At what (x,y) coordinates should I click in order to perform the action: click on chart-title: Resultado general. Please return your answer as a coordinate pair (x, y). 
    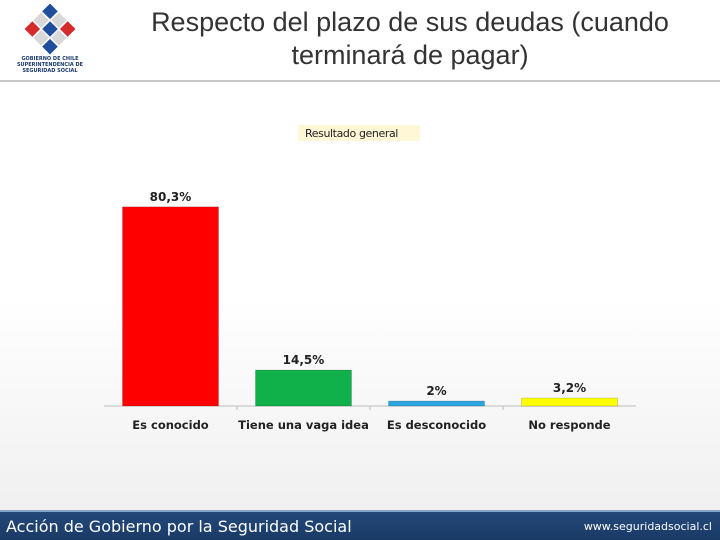
    Looking at the image, I should click on (359, 133).